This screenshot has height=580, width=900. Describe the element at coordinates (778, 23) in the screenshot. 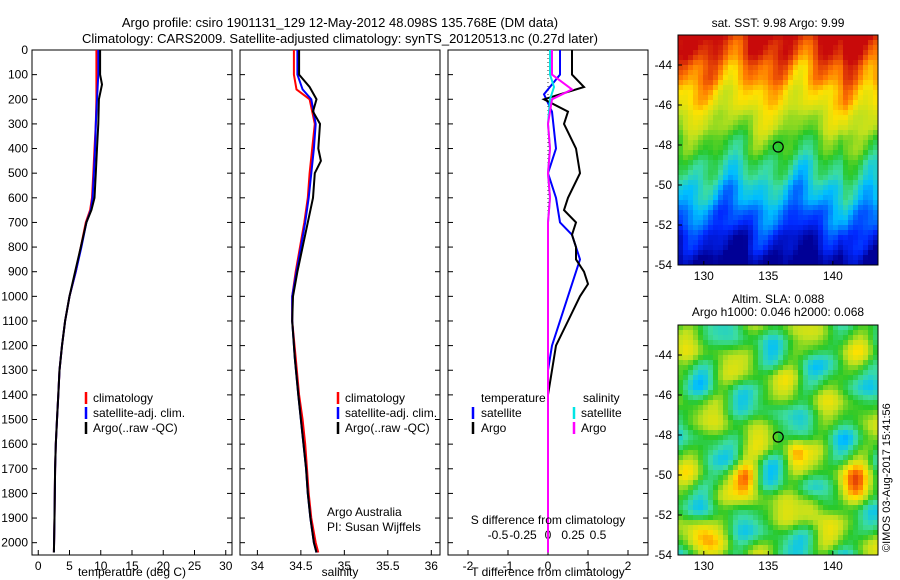

I see `sst-map-title: sat. SST: 9.98 Argo: 9.99` at that location.